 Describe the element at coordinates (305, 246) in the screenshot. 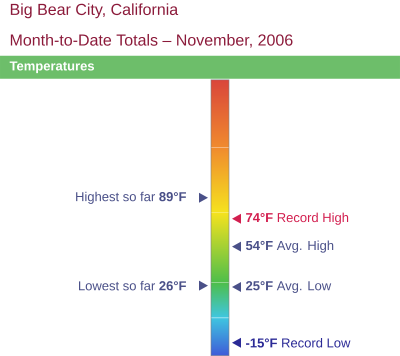

I see `legend-label: Avg. High` at that location.